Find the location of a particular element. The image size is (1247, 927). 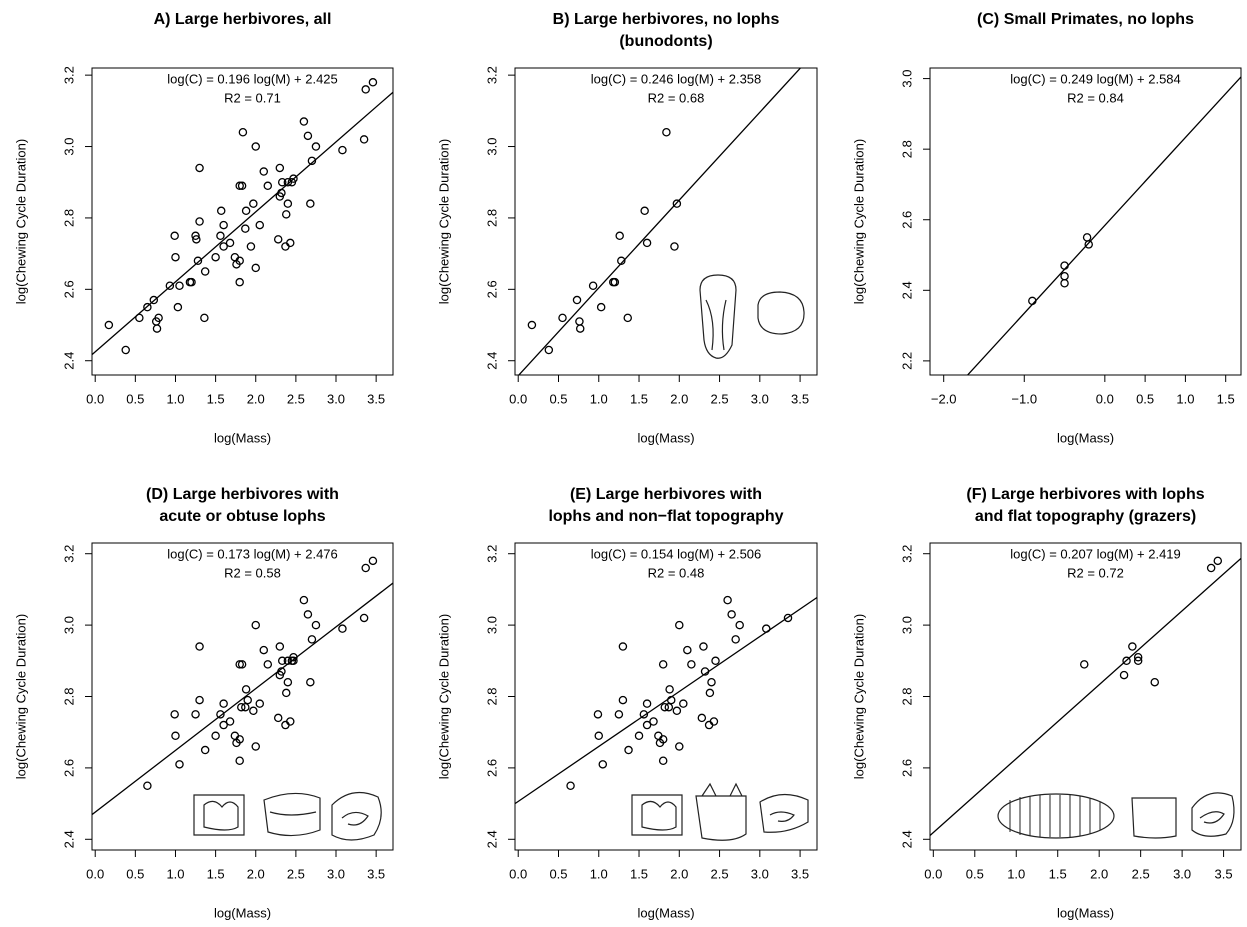

plot-frame is located at coordinates (1085, 221).